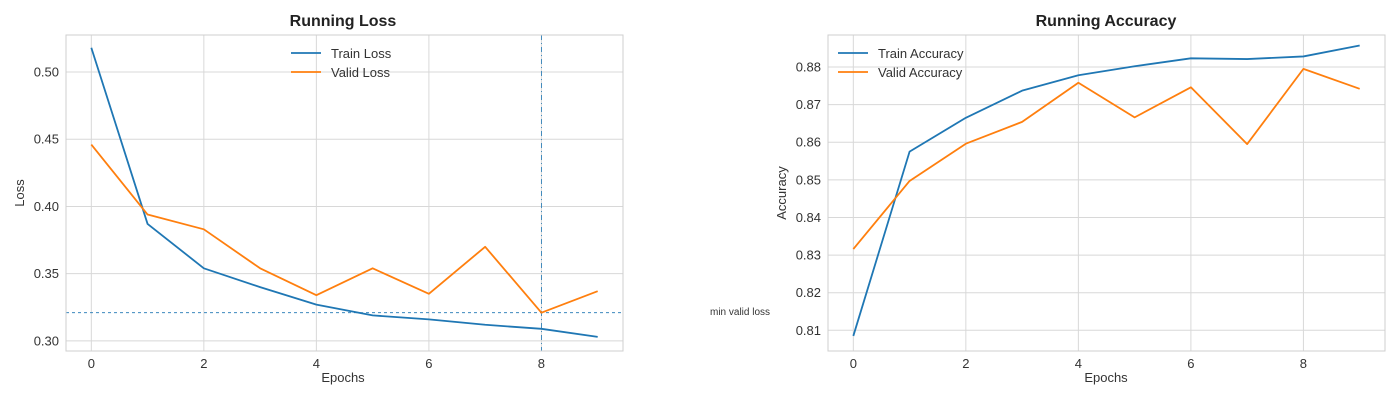 The height and width of the screenshot is (400, 1400). What do you see at coordinates (808, 104) in the screenshot?
I see `accuracy-y-tick-label: 0.87` at bounding box center [808, 104].